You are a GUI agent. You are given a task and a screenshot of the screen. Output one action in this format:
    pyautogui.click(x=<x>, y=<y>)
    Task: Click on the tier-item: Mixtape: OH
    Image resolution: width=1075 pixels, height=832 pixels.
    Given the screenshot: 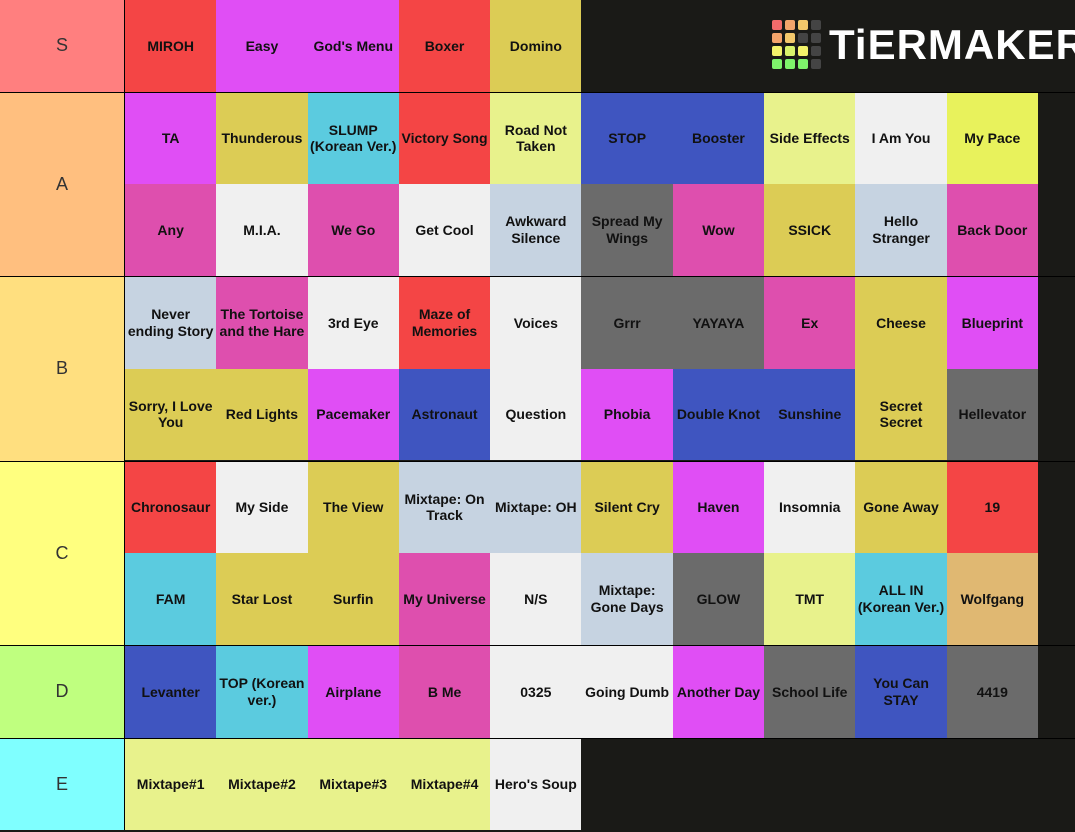 What is the action you would take?
    pyautogui.click(x=536, y=507)
    